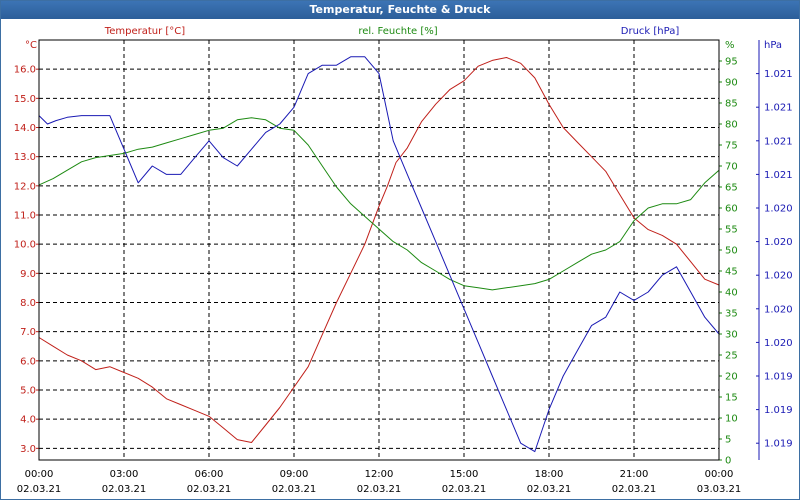 This screenshot has width=800, height=500. Describe the element at coordinates (25, 128) in the screenshot. I see `temperature-tick-label: 14.0` at that location.